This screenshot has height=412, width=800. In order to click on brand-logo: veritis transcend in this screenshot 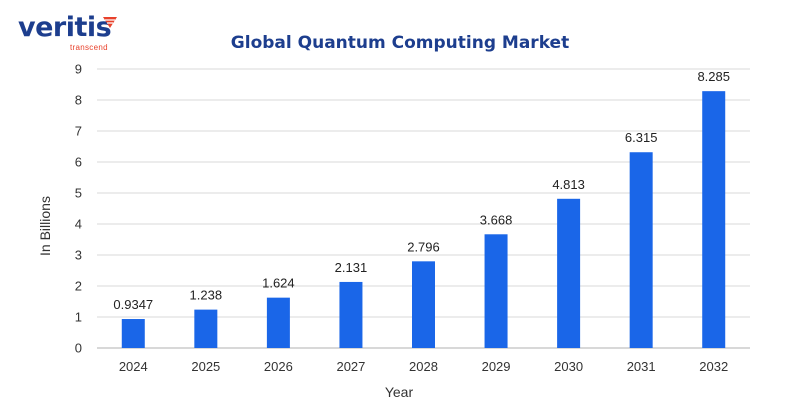, I will do `click(73, 36)`.